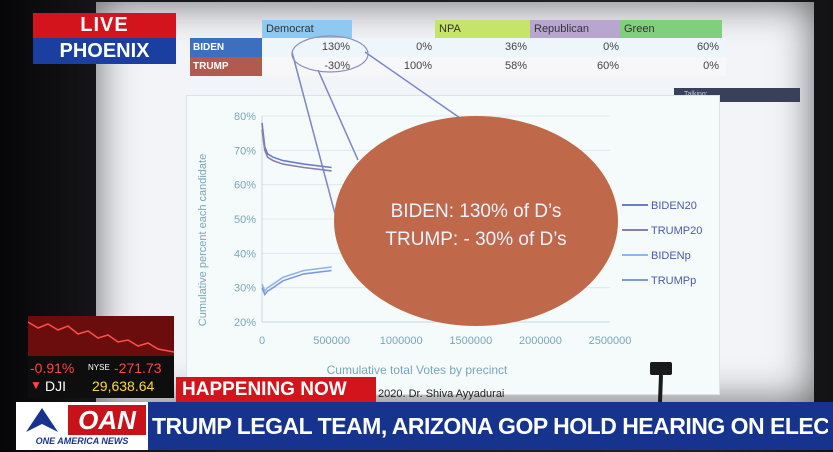 The image size is (833, 452). I want to click on table-highlight-ellipse, so click(330, 54).